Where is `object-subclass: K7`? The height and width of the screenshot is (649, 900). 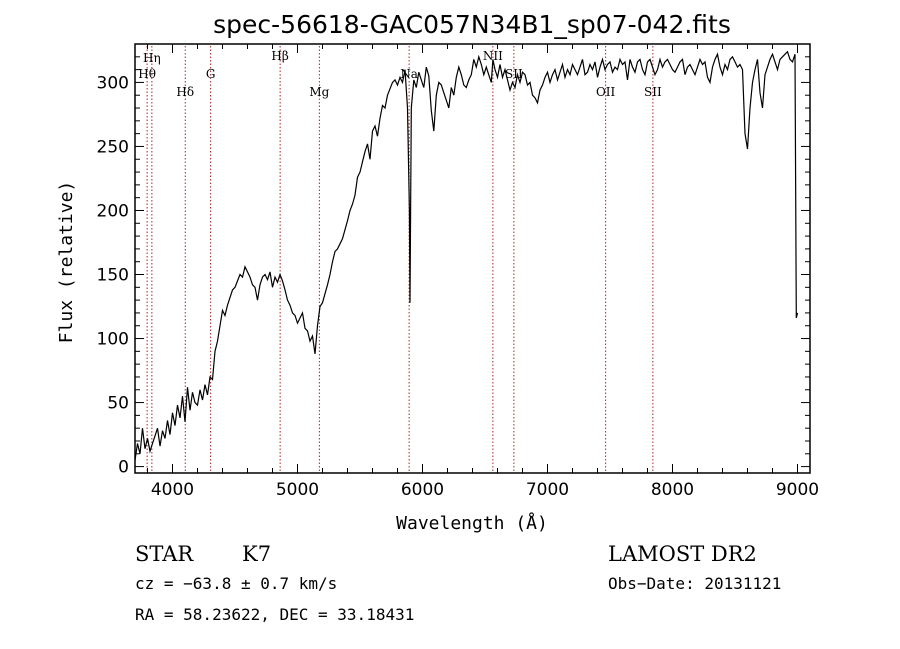 object-subclass: K7 is located at coordinates (256, 554).